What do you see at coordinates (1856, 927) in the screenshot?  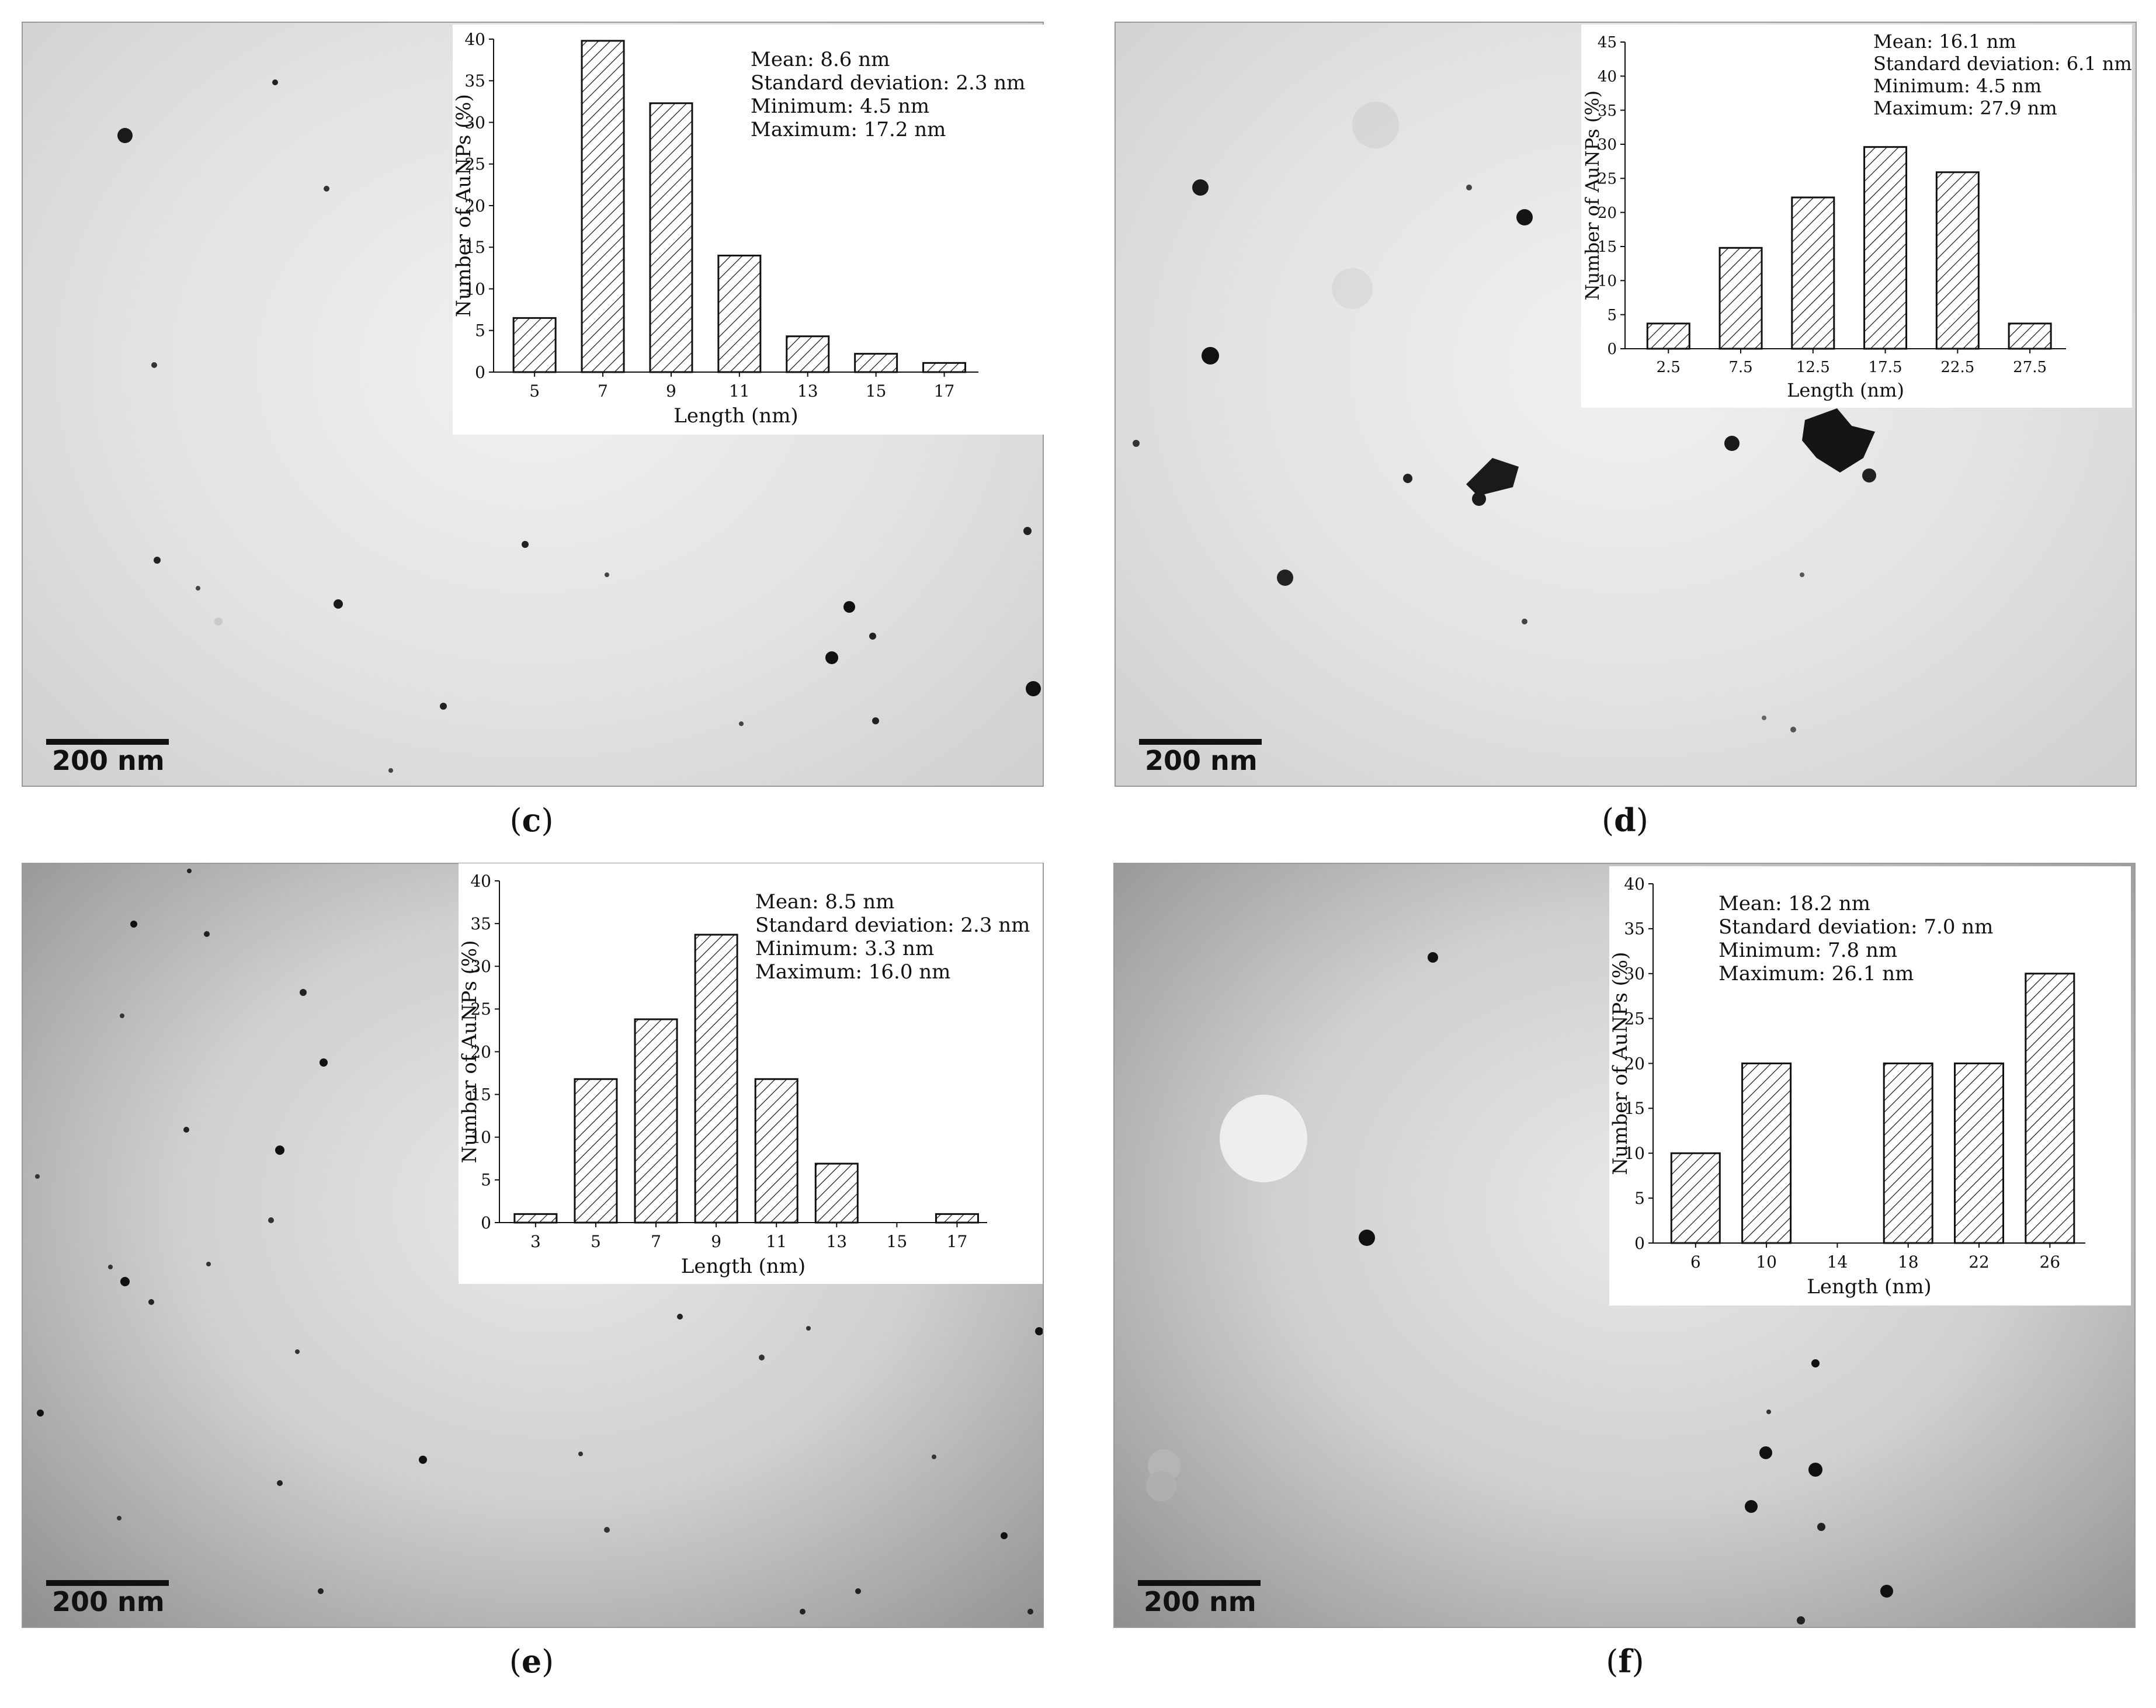 I see `stats-sd: Standard deviation: 7.0 nm` at bounding box center [1856, 927].